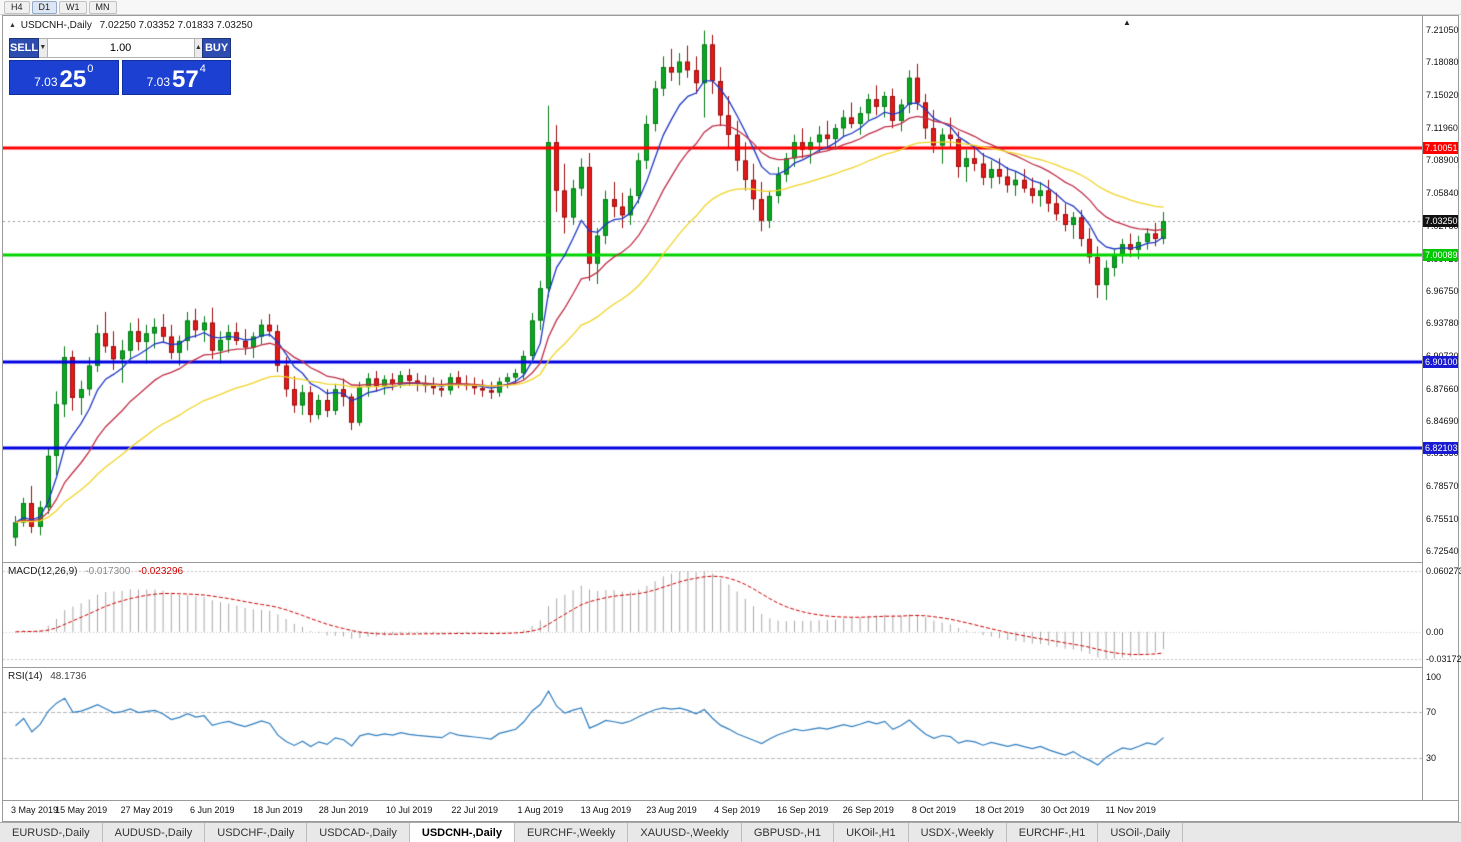 The height and width of the screenshot is (842, 1461). Describe the element at coordinates (1442, 519) in the screenshot. I see `price-axis-tick: 6.75510` at that location.